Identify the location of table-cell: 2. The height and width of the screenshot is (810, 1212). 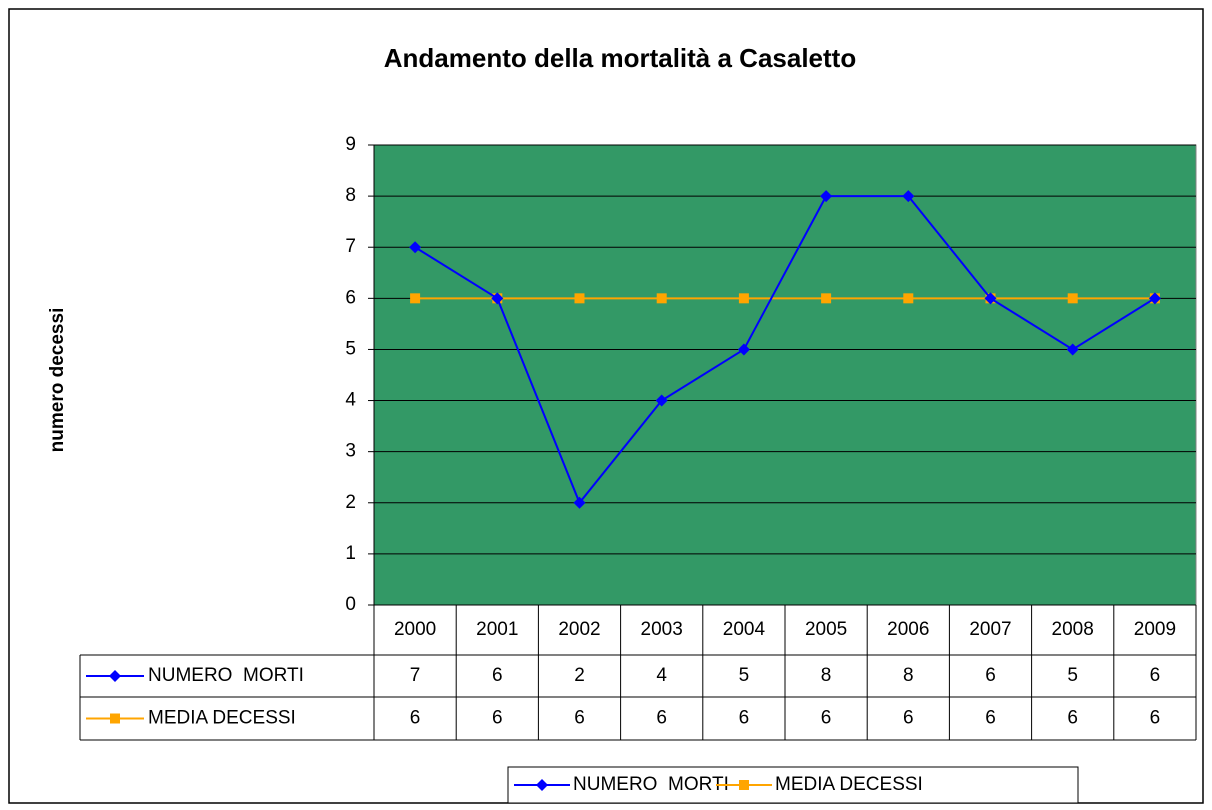
(579, 675).